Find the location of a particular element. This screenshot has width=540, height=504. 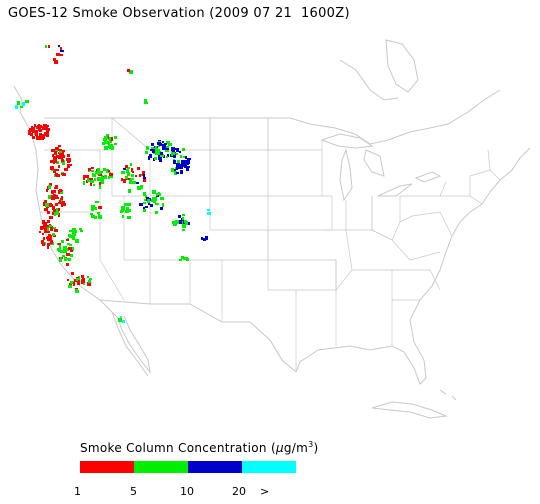

cuba is located at coordinates (409, 410).